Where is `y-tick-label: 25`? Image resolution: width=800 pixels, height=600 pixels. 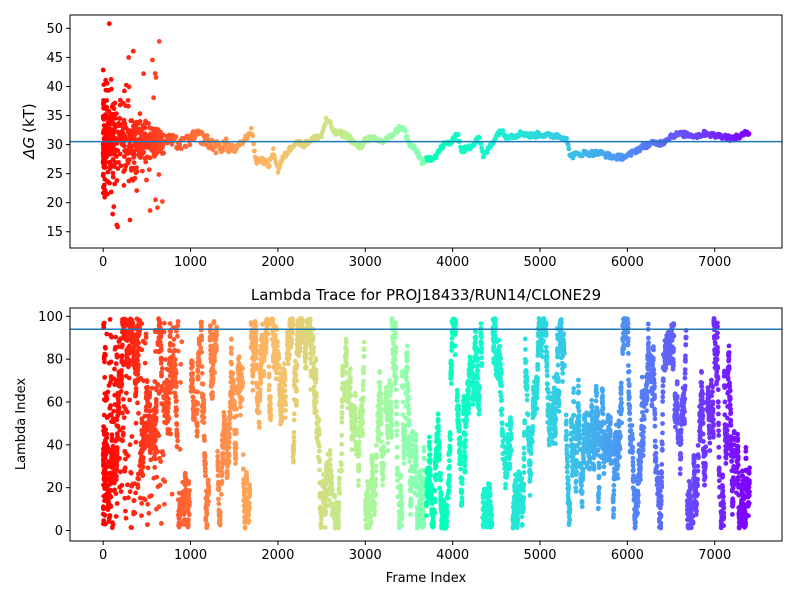 y-tick-label: 25 is located at coordinates (54, 174).